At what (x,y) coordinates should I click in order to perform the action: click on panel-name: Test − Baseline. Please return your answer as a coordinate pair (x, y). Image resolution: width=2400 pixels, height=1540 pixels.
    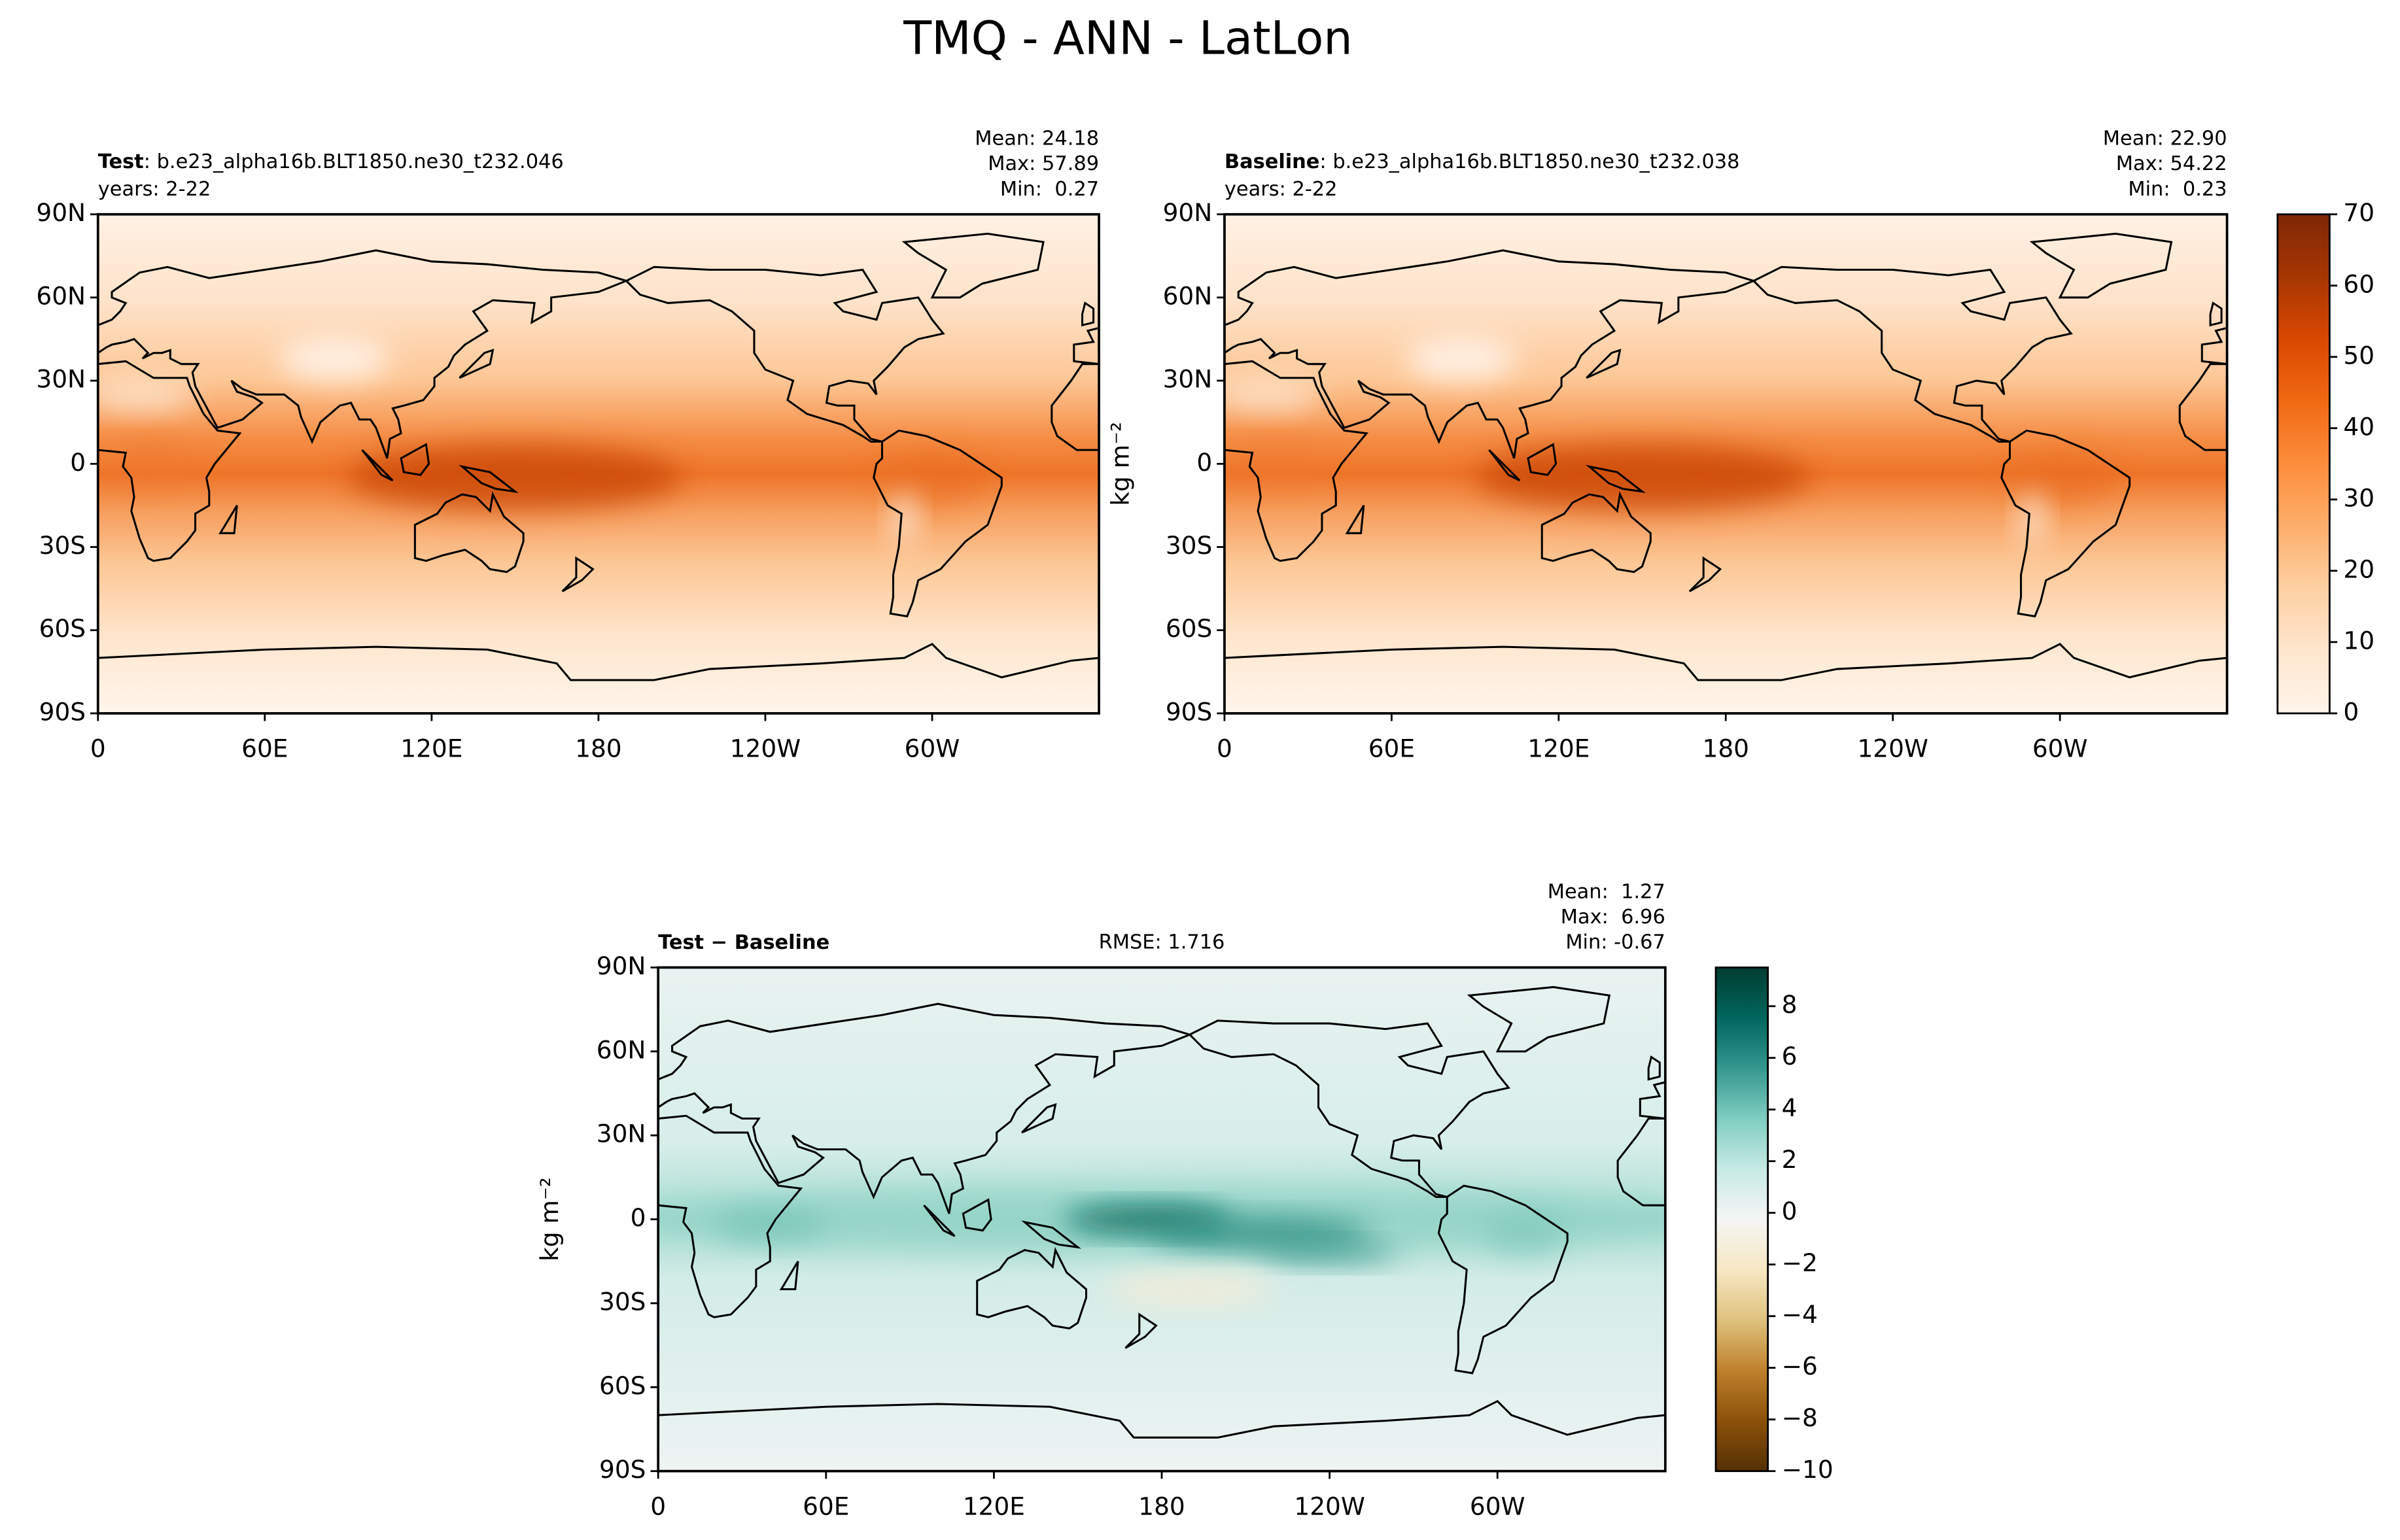
    Looking at the image, I should click on (744, 942).